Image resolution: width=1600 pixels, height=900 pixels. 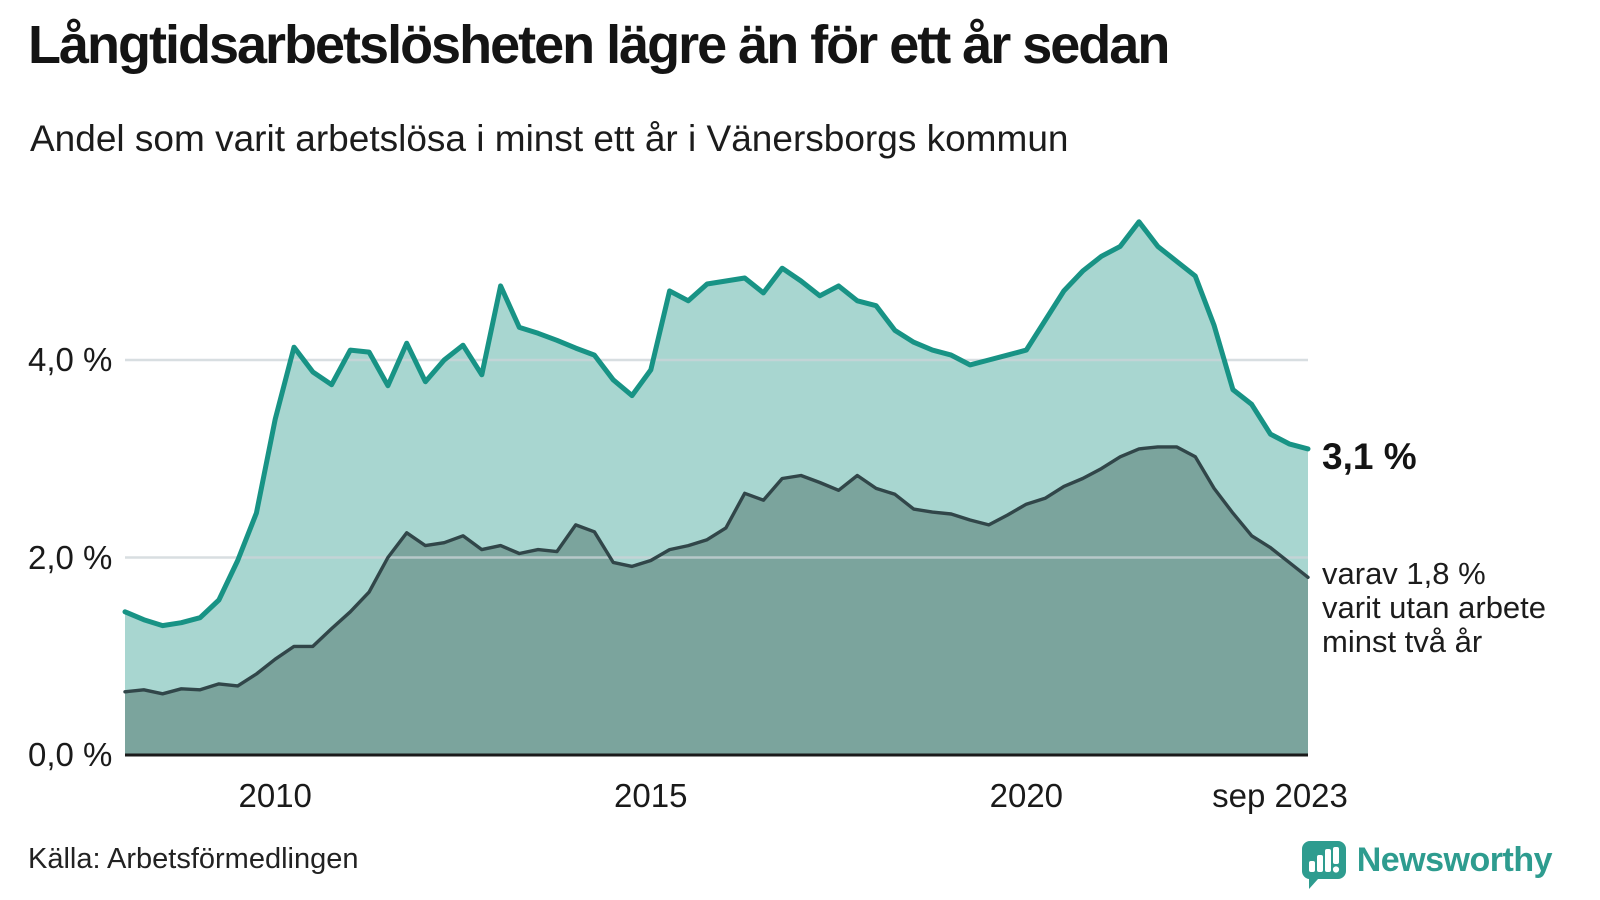 I want to click on x-axis-label-2020: 2020, so click(x=1026, y=795).